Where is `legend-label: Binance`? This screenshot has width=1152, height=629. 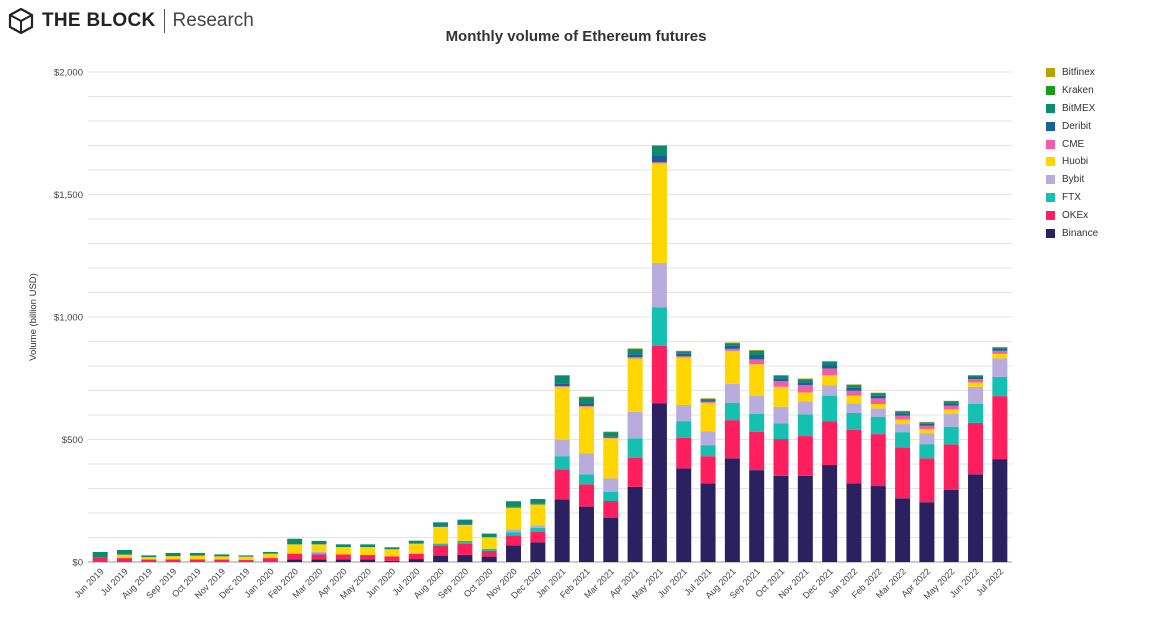
legend-label: Binance is located at coordinates (1080, 233).